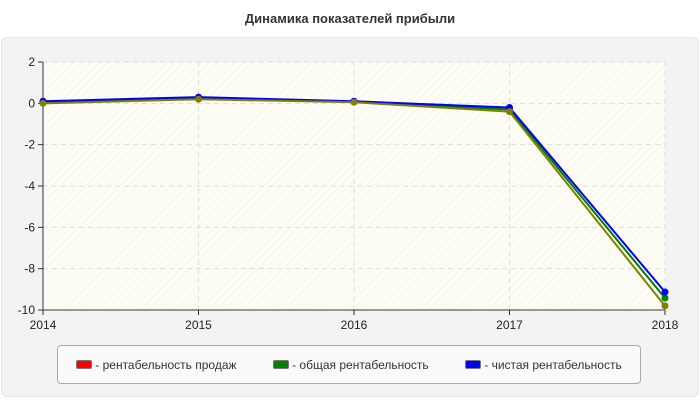 Image resolution: width=700 pixels, height=400 pixels. Describe the element at coordinates (360, 364) in the screenshot. I see `legend-label: - общая рентабельность` at that location.